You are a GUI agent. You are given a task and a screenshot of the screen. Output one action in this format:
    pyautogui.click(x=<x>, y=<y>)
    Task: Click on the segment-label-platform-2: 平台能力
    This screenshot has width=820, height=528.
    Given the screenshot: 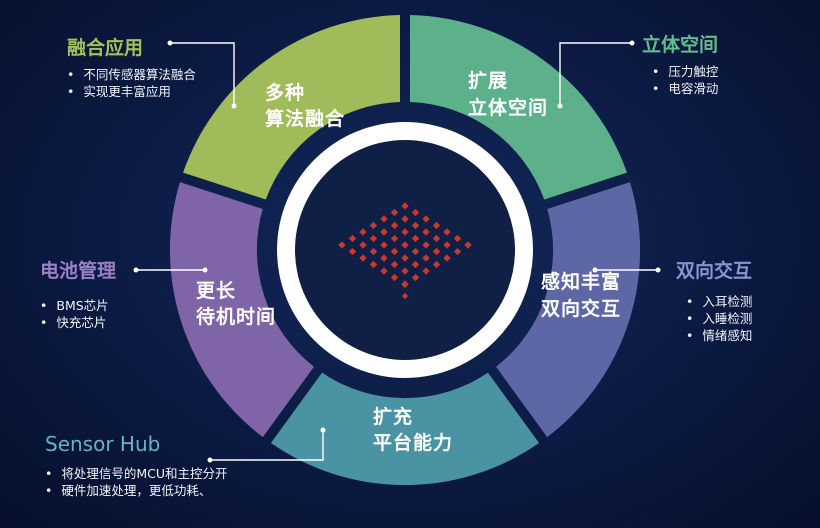 What is the action you would take?
    pyautogui.click(x=413, y=442)
    